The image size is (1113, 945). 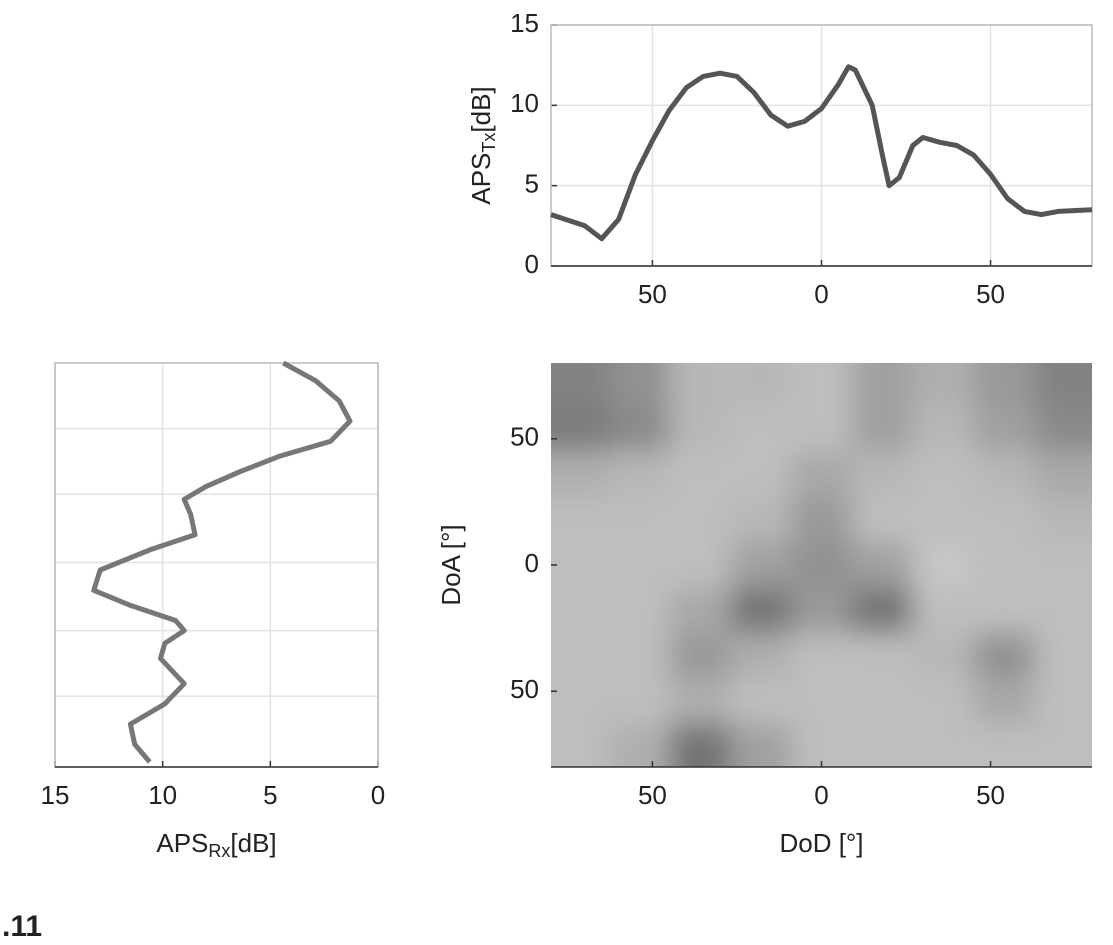 What do you see at coordinates (270, 795) in the screenshot?
I see `x-tick-label: 5` at bounding box center [270, 795].